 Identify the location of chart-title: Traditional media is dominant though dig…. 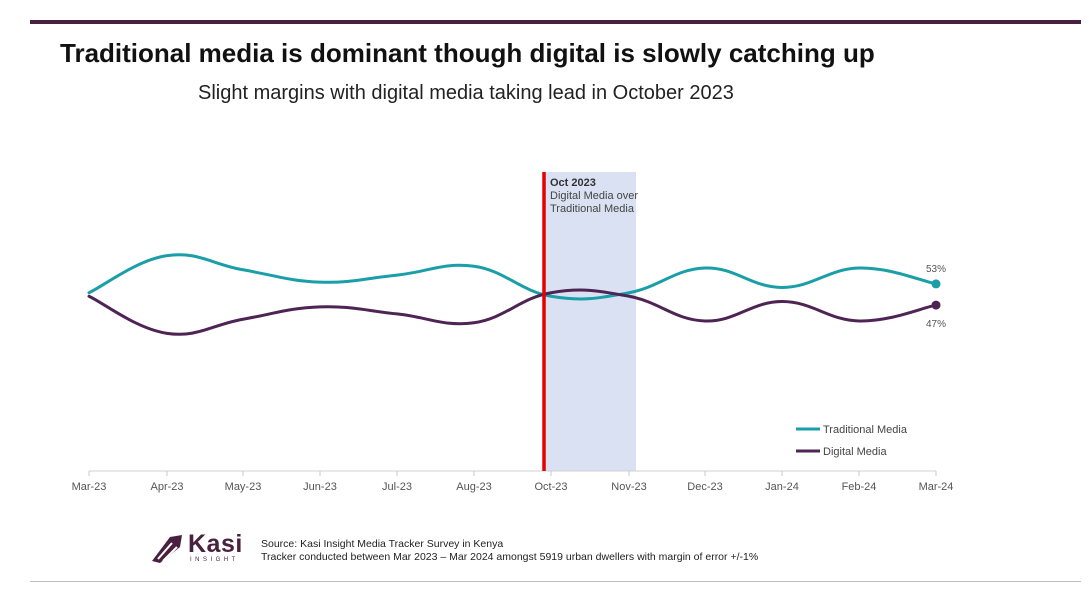
(467, 53).